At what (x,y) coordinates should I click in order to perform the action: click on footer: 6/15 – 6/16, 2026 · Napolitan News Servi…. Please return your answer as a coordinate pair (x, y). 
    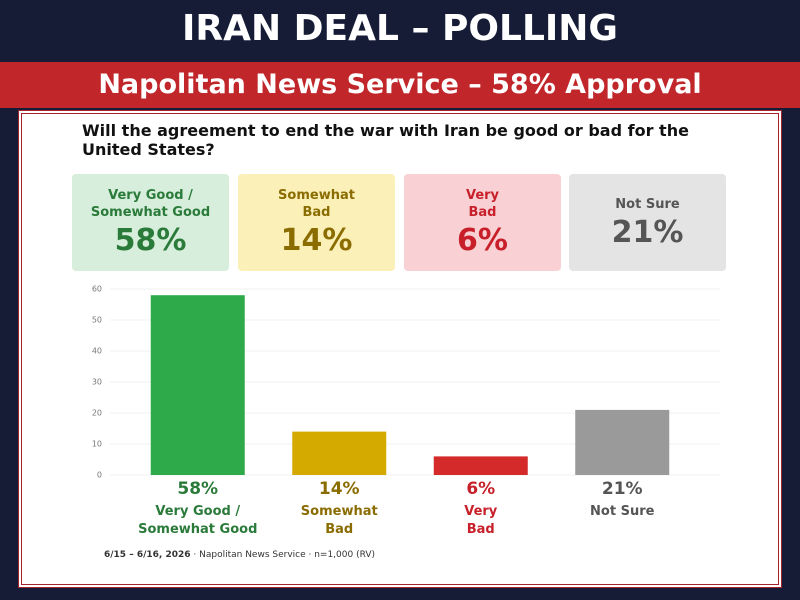
    Looking at the image, I should click on (239, 555).